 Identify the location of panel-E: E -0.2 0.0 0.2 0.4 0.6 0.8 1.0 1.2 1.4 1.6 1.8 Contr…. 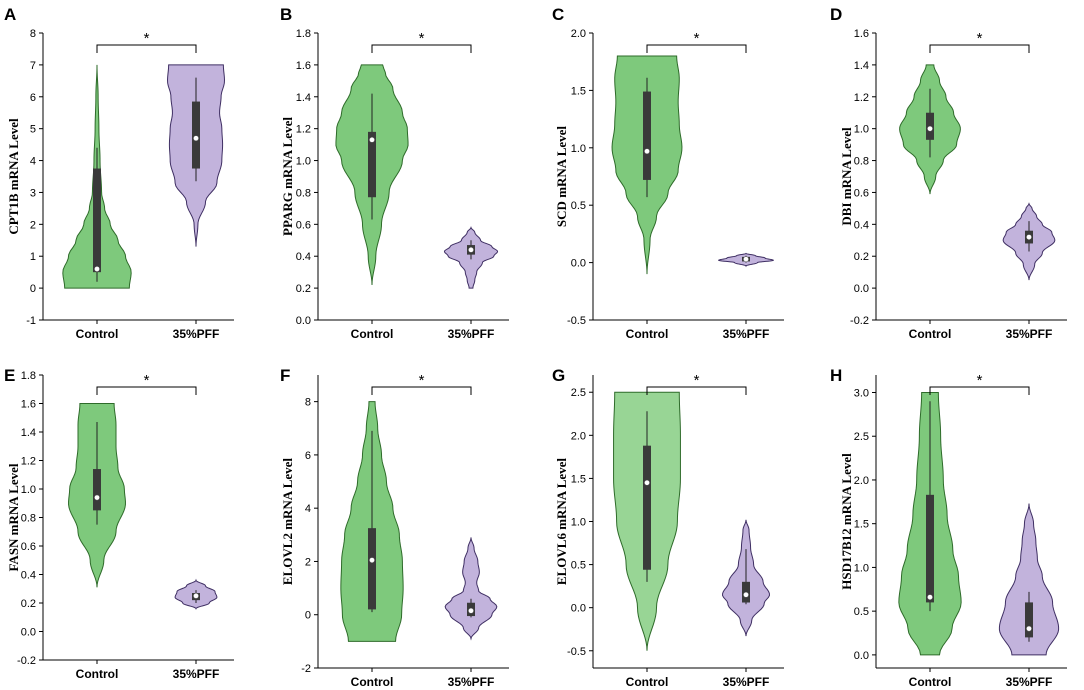
(119, 523).